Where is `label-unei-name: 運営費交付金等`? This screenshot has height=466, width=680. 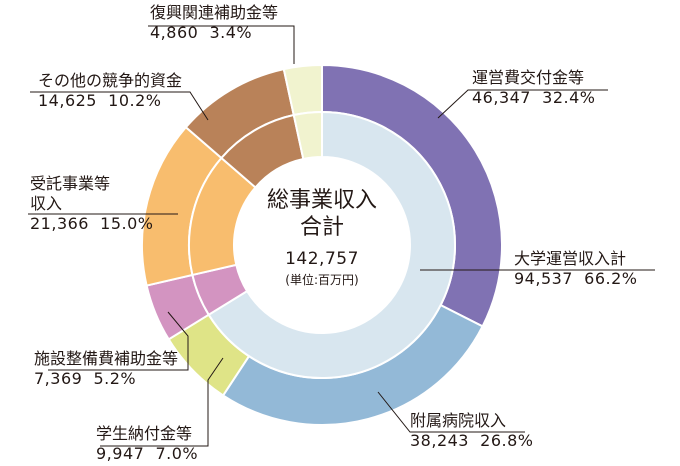
label-unei-name: 運営費交付金等 is located at coordinates (528, 77).